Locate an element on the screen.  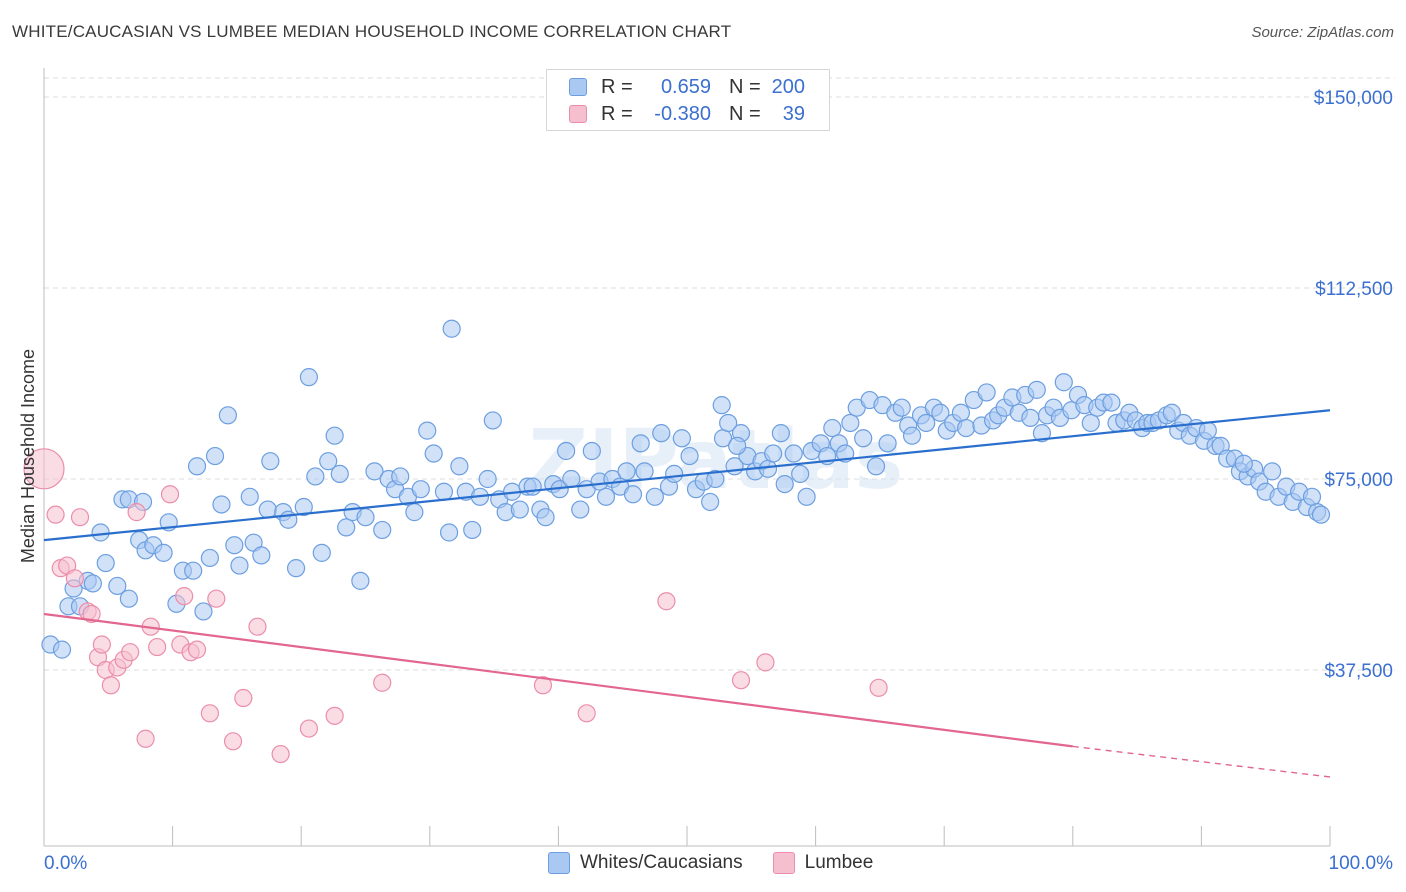
legend-row-lumbee: R = -0.380 N = 39 is located at coordinates (687, 114).